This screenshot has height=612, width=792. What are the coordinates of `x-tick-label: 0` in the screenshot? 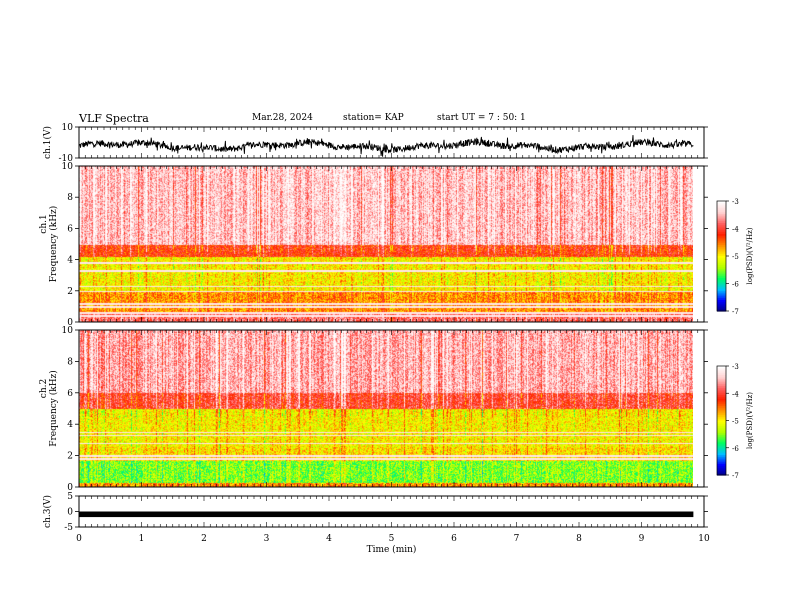 It's located at (79, 539).